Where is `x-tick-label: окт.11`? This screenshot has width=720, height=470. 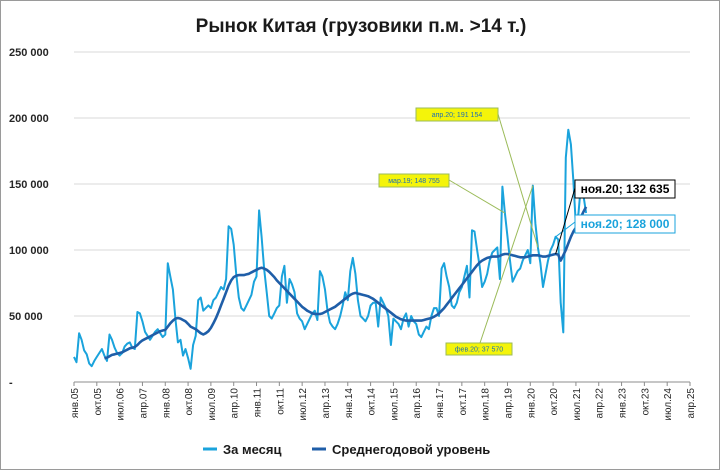 x-tick-label: окт.11 is located at coordinates (280, 401).